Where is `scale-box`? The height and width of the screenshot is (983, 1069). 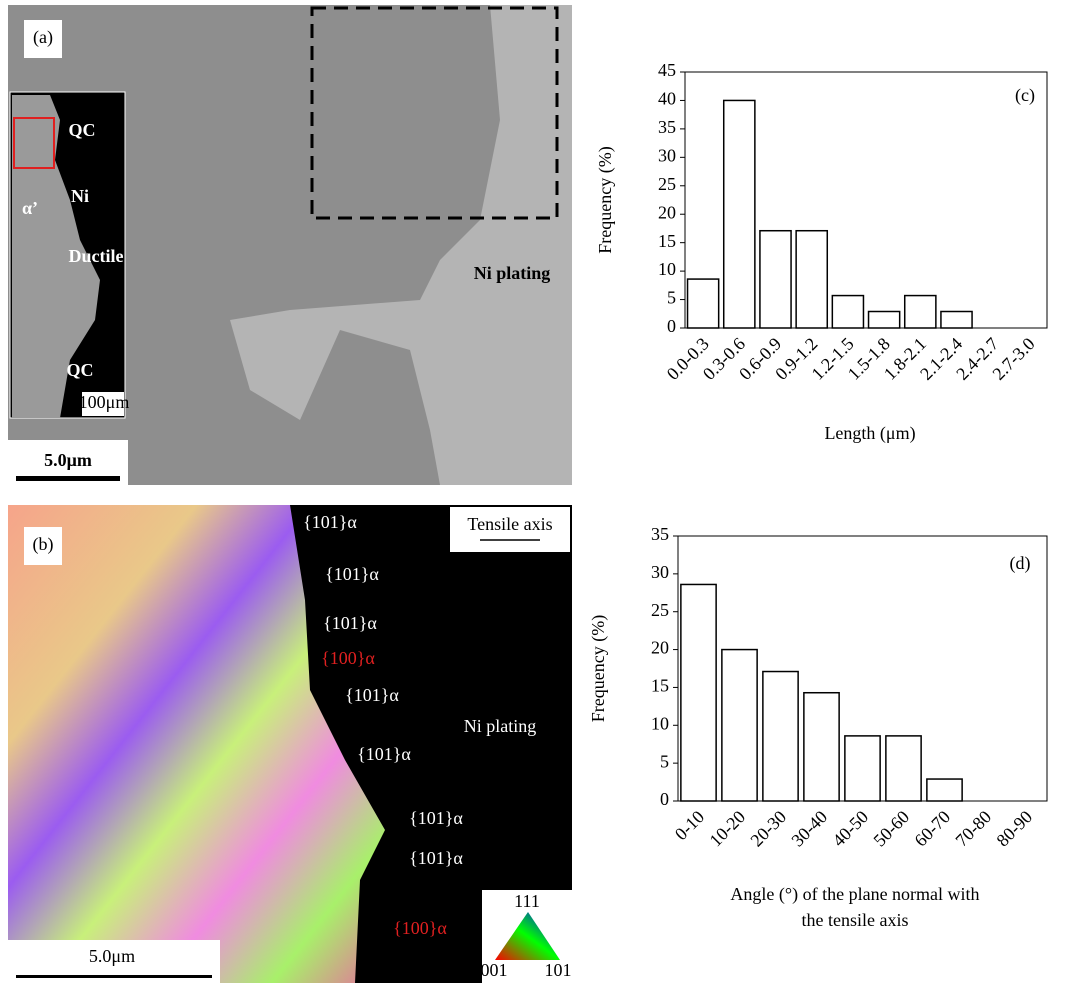 scale-box is located at coordinates (103, 404).